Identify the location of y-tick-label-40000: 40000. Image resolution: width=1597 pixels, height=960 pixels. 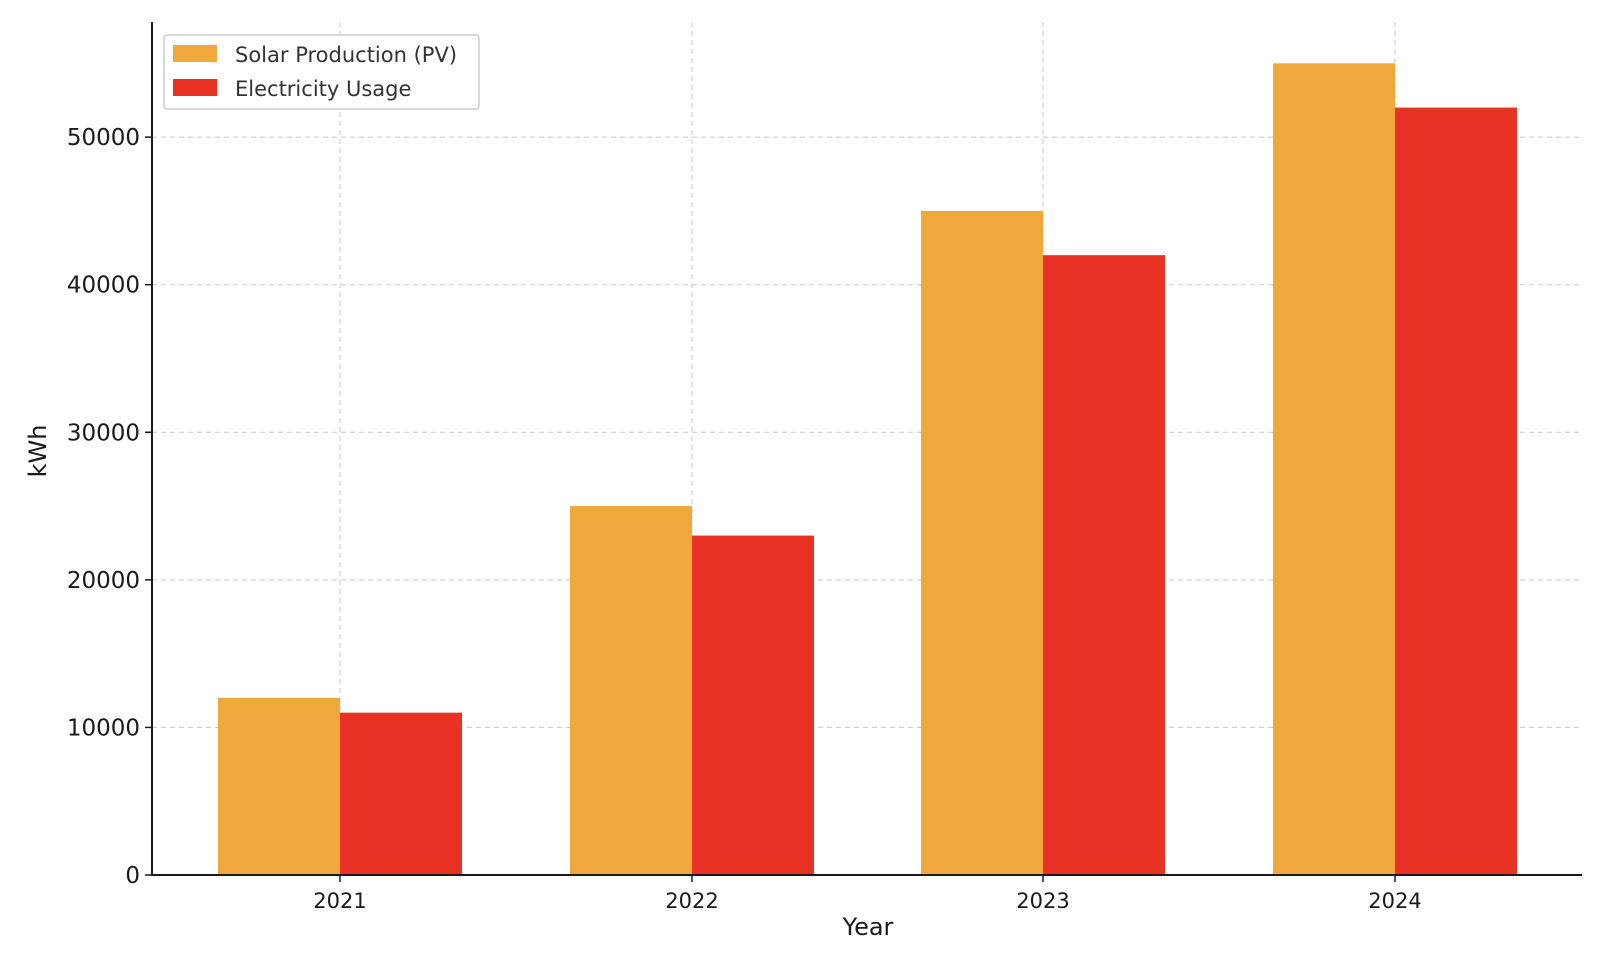
(103, 286).